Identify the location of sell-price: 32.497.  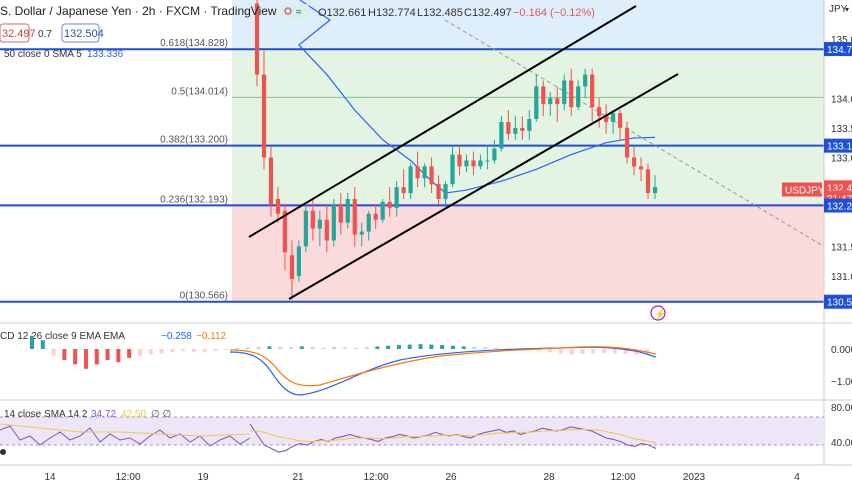
(19, 34).